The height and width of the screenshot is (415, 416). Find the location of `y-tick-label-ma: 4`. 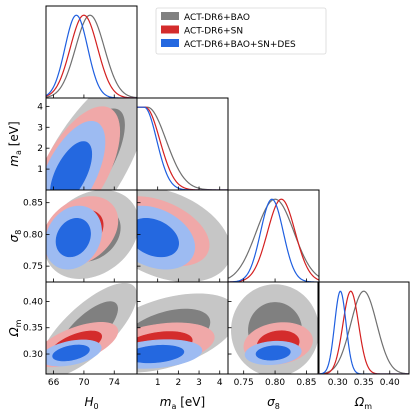

y-tick-label-ma: 4 is located at coordinates (40, 107).